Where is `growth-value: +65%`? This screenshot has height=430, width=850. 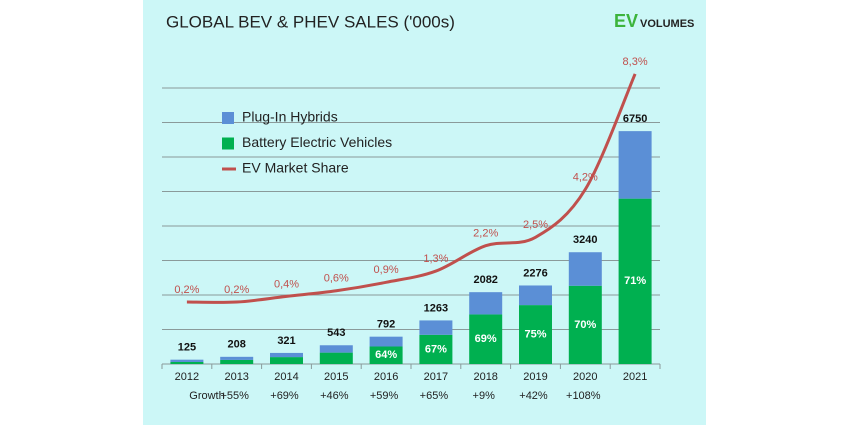 growth-value: +65% is located at coordinates (434, 396).